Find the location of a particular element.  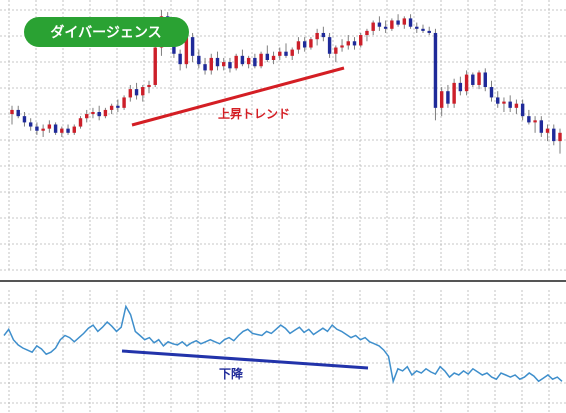

title-badge-text: ダイバージェンス is located at coordinates (105, 32).